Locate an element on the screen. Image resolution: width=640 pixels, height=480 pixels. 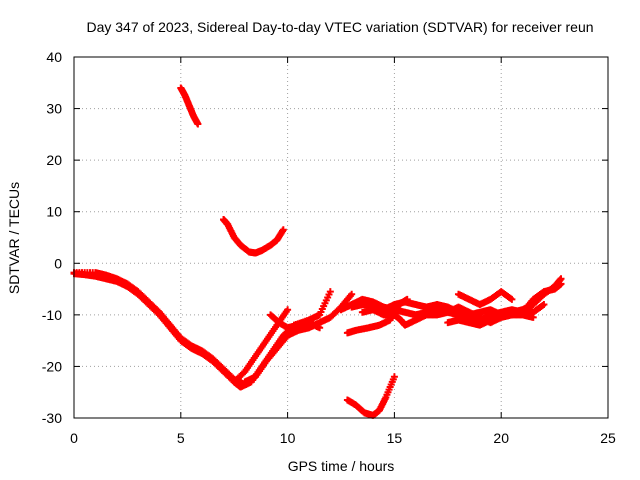
series-high-segment is located at coordinates (189, 106).